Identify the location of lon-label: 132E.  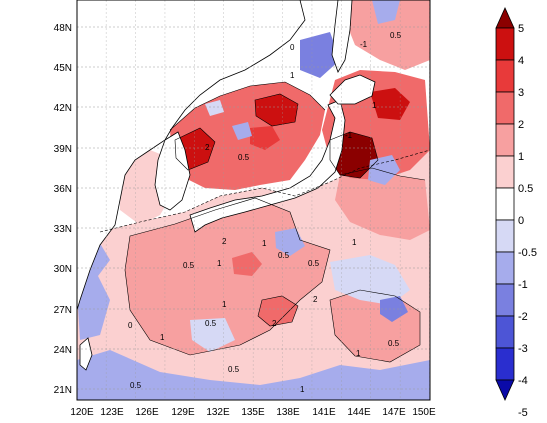
(218, 412).